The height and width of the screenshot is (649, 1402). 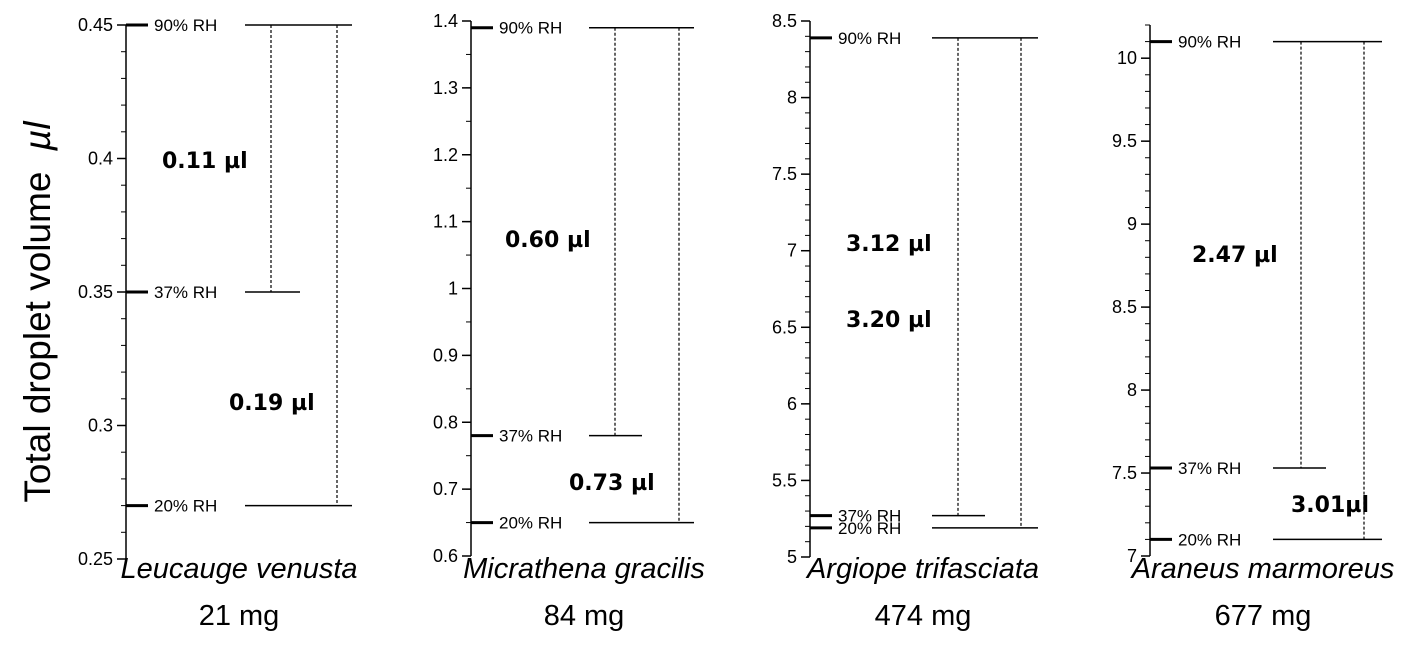 What do you see at coordinates (453, 289) in the screenshot?
I see `y-tick-label: 1` at bounding box center [453, 289].